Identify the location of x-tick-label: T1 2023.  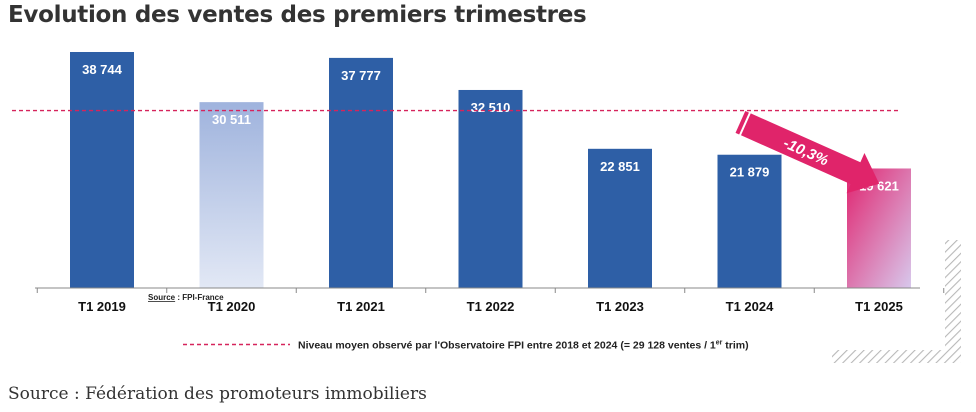
(620, 306).